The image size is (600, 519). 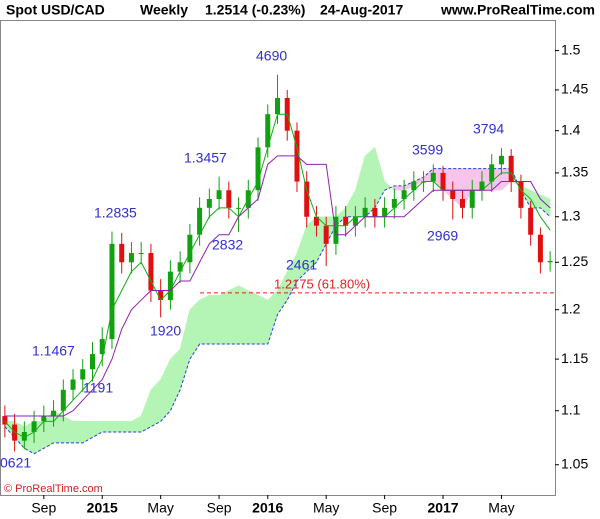 What do you see at coordinates (165, 331) in the screenshot?
I see `annotation: 1920` at bounding box center [165, 331].